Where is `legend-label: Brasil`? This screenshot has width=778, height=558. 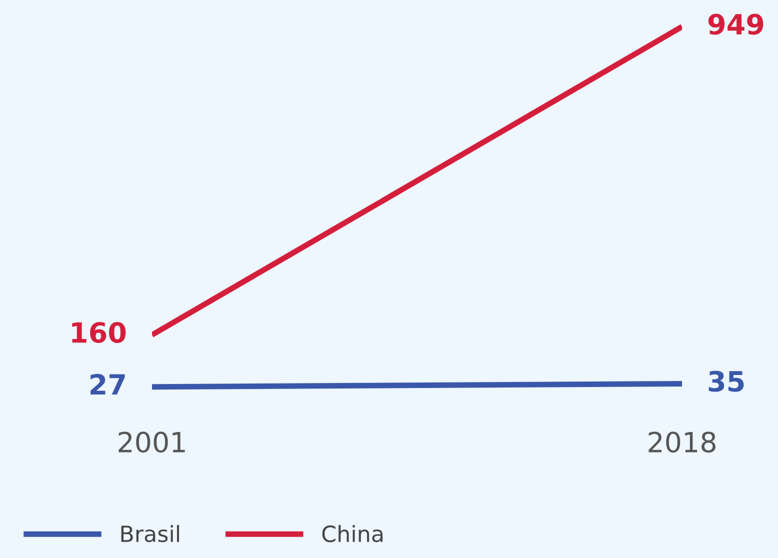 legend-label: Brasil is located at coordinates (150, 533).